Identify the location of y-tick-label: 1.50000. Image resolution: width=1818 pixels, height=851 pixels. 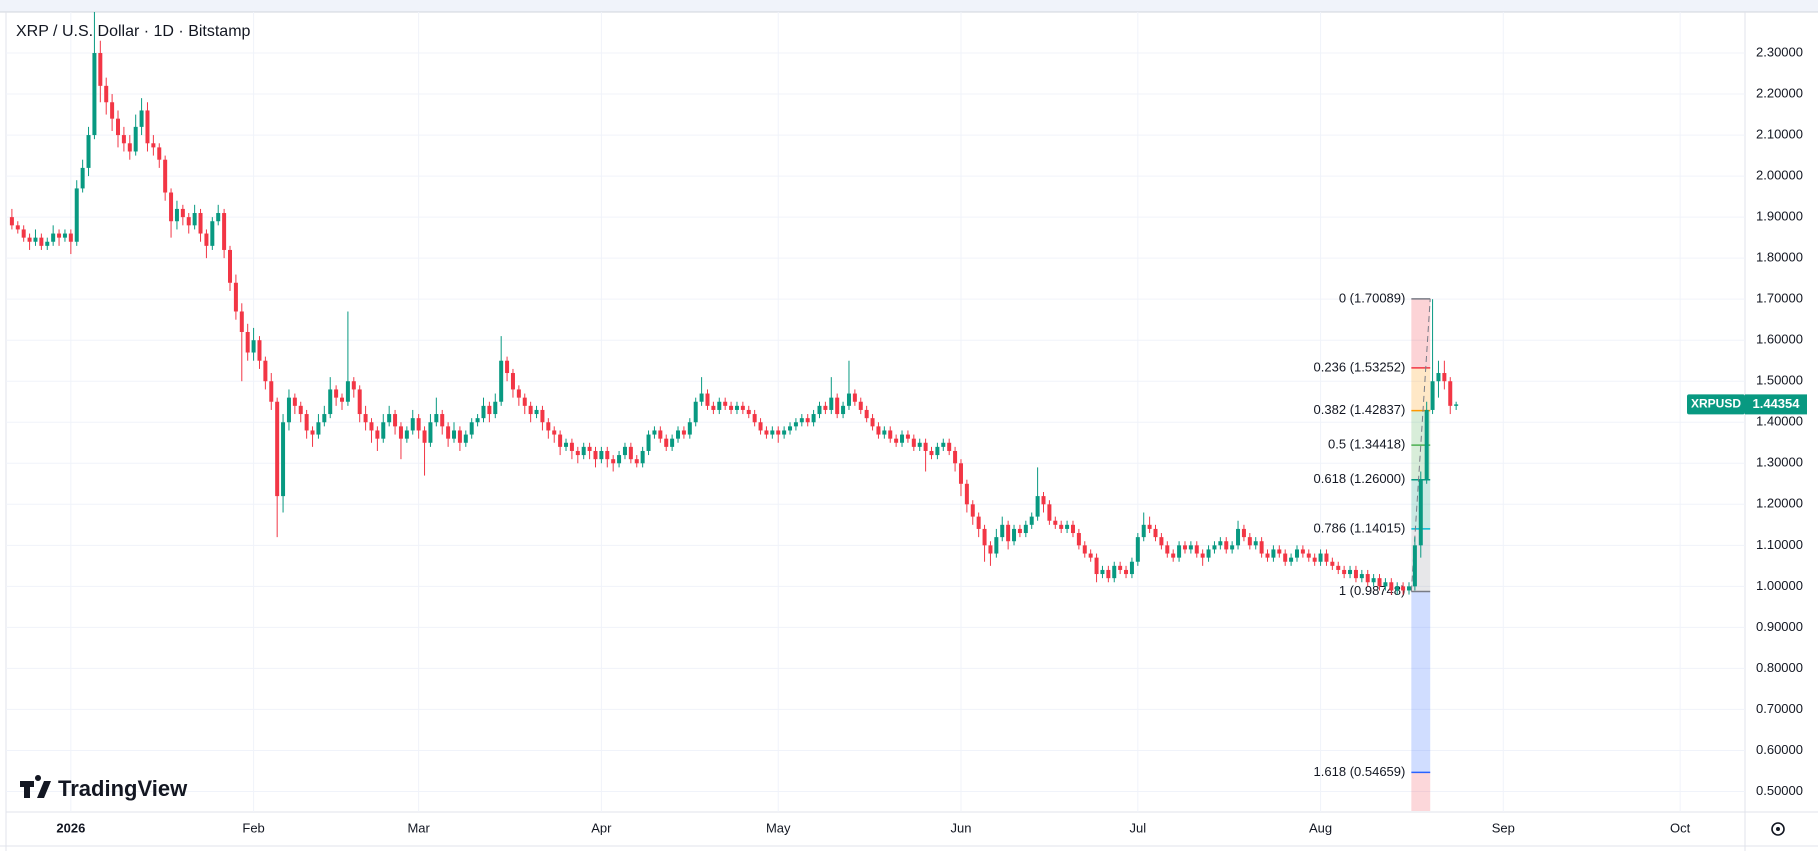
(1779, 380).